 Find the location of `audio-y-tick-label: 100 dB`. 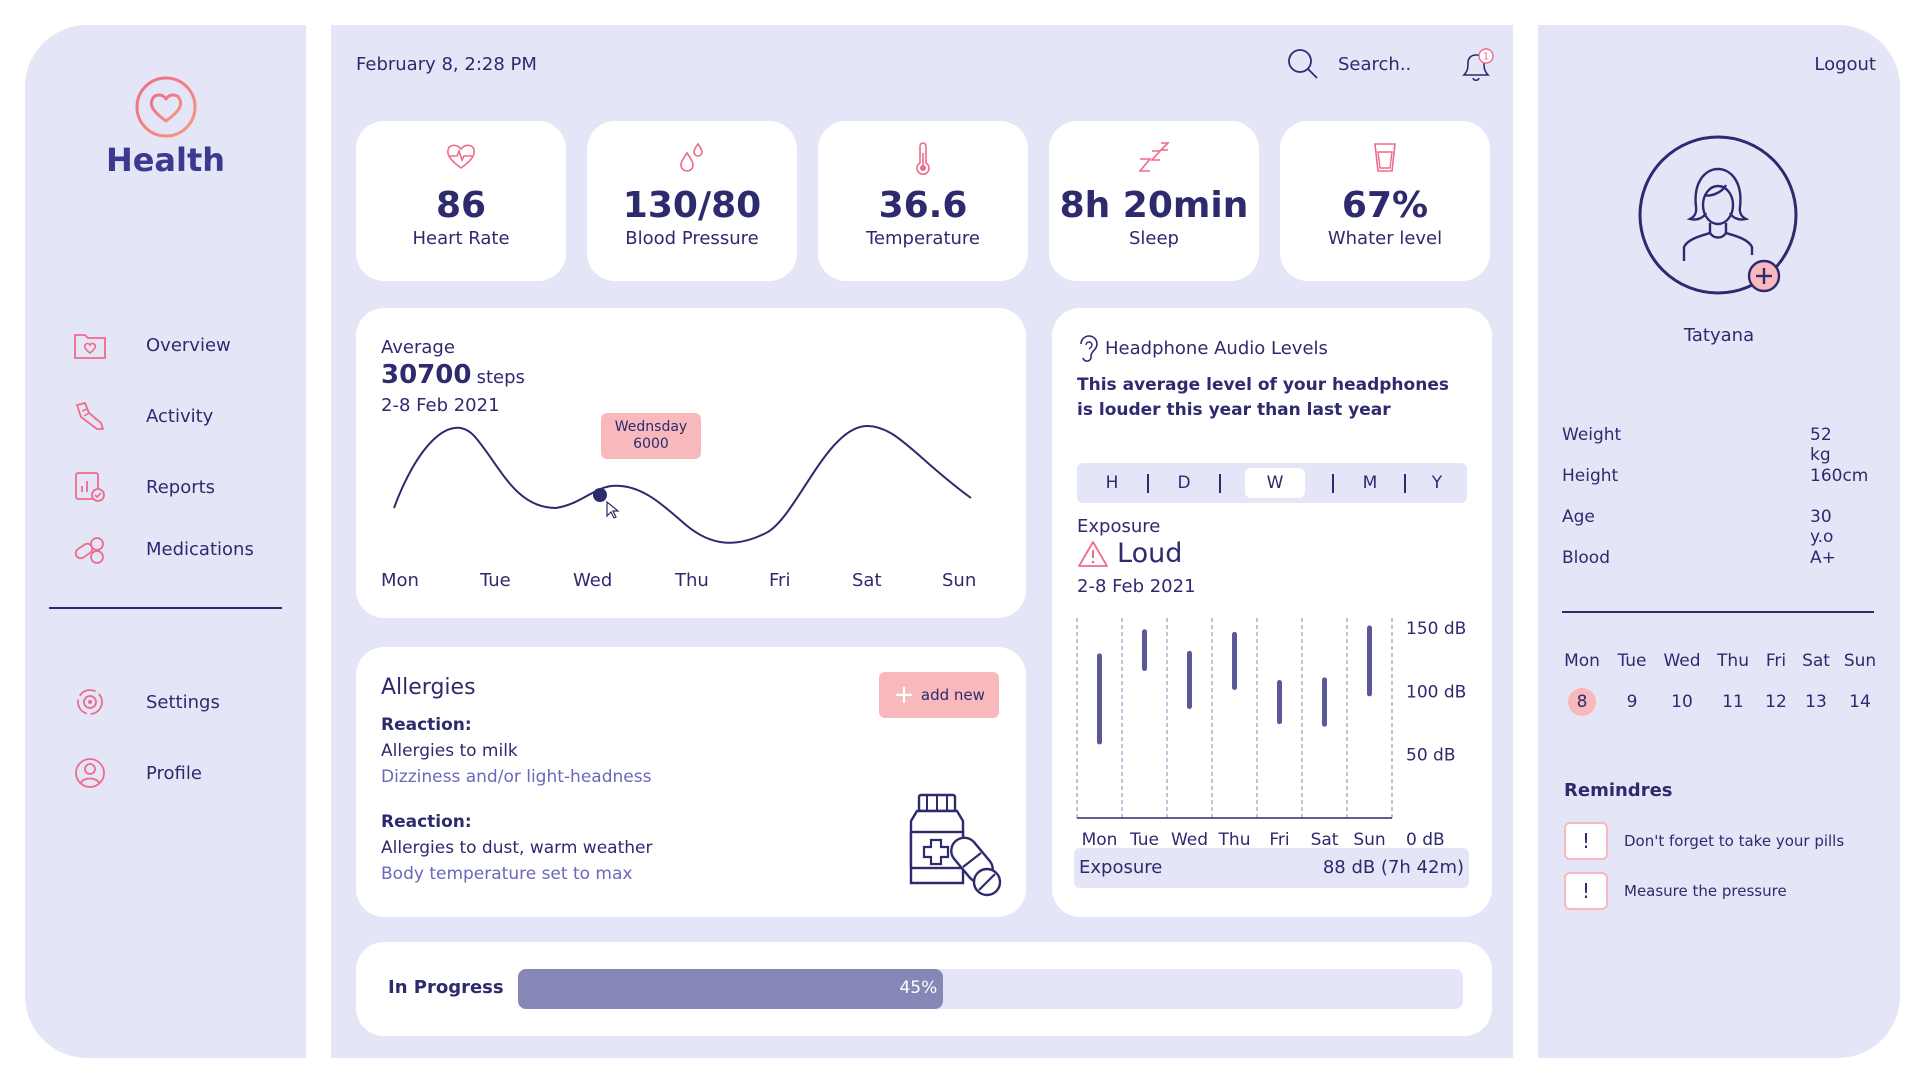

audio-y-tick-label: 100 dB is located at coordinates (1436, 692).